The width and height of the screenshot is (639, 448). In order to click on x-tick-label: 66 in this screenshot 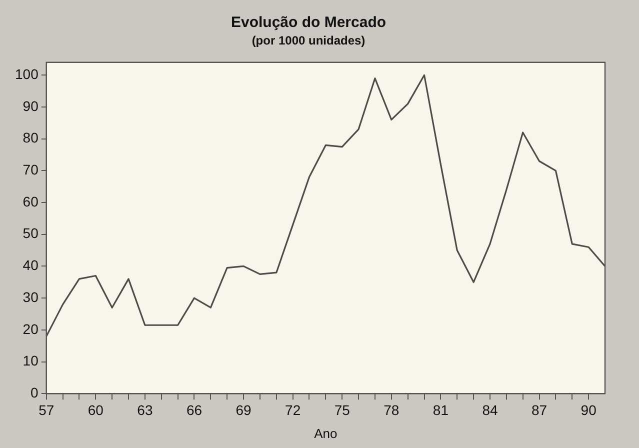, I will do `click(194, 410)`.